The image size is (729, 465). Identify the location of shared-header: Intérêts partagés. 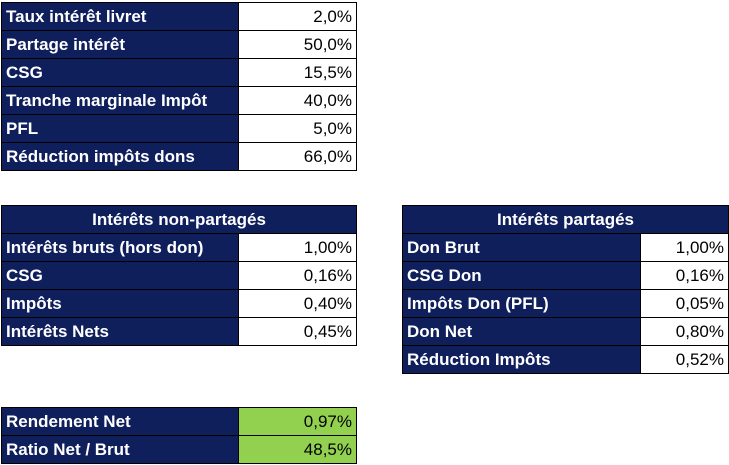
(565, 219).